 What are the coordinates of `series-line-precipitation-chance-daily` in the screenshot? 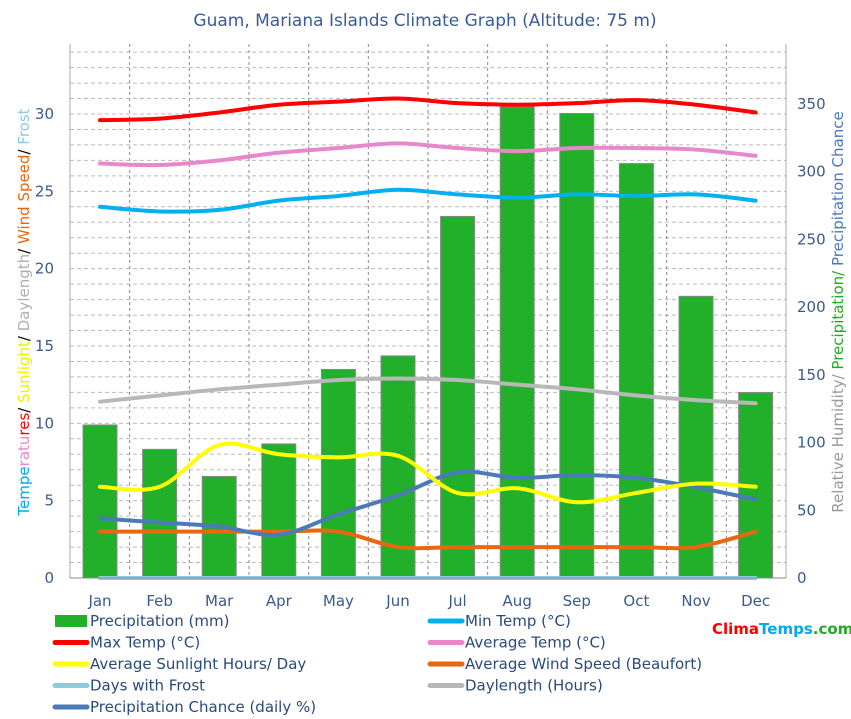 It's located at (428, 503).